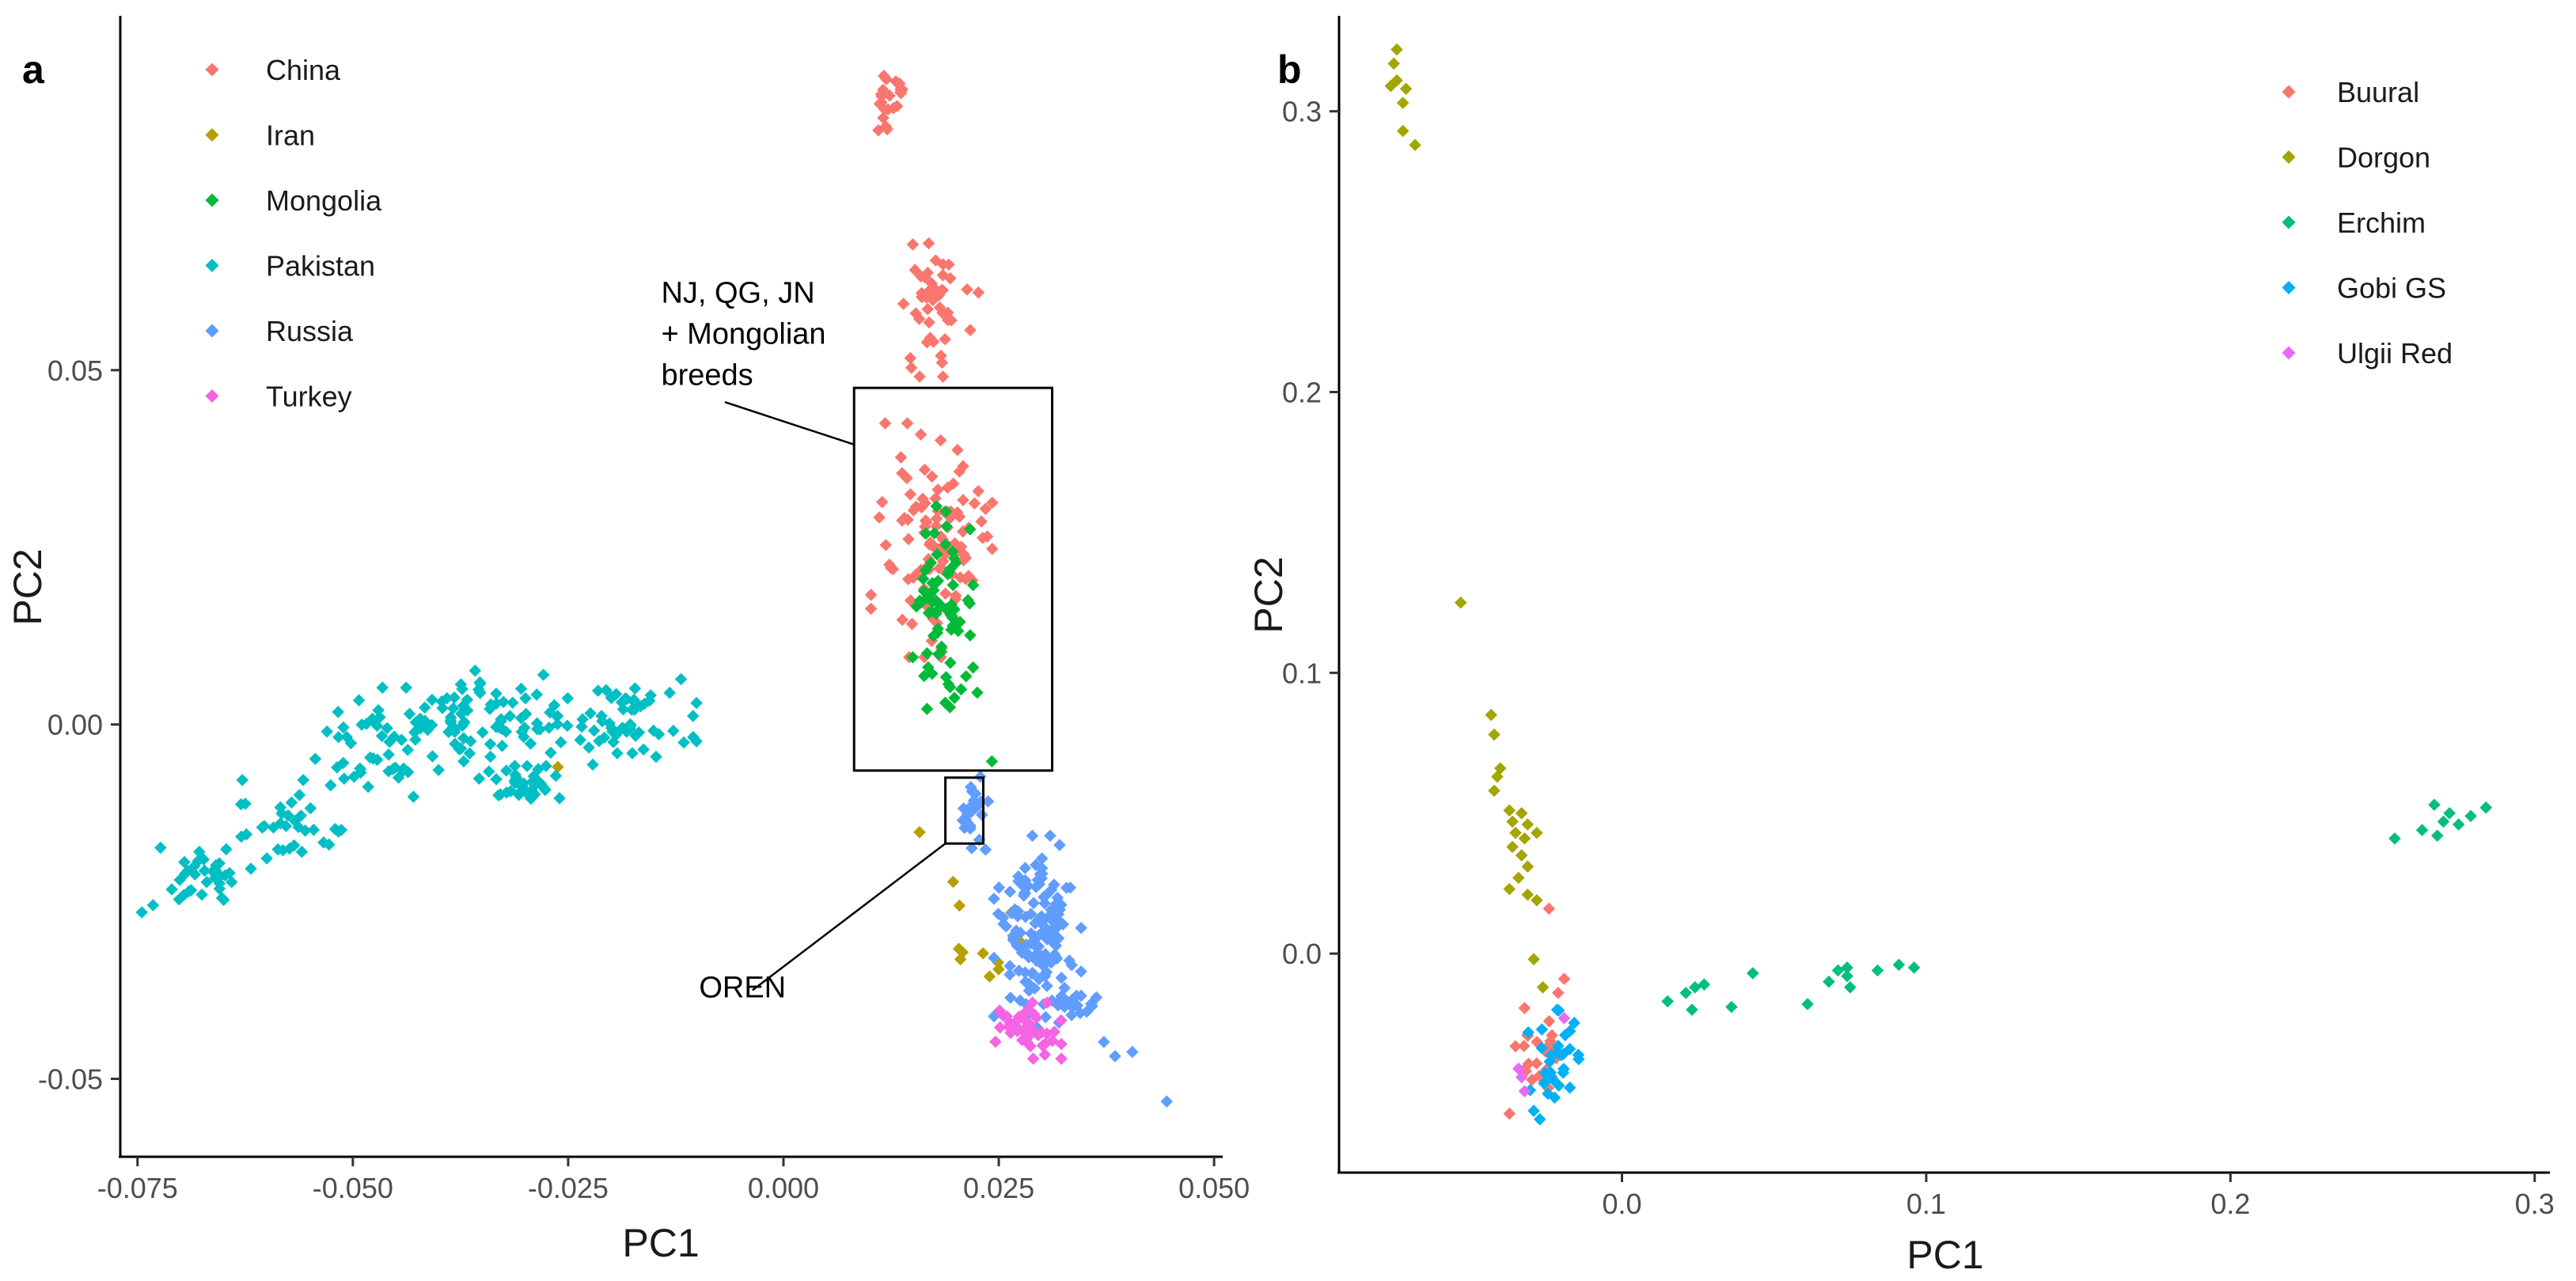 This screenshot has height=1281, width=2576. What do you see at coordinates (2395, 353) in the screenshot?
I see `legend-label: Ulgii Red` at bounding box center [2395, 353].